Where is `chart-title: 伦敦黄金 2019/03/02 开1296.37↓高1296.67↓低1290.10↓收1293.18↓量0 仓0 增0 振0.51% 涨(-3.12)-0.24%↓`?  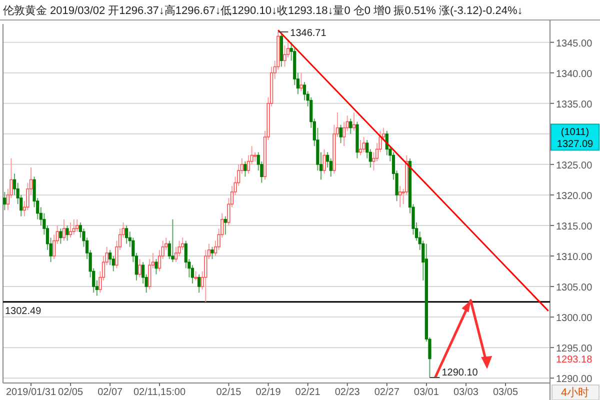
chart-title: 伦敦黄金 2019/03/02 开1296.37↓高1296.67↓低1290.10↓收1293.18↓量0 仓0 增0 振0.51% 涨(-3.12)-0.24%↓ is located at coordinates (263, 10).